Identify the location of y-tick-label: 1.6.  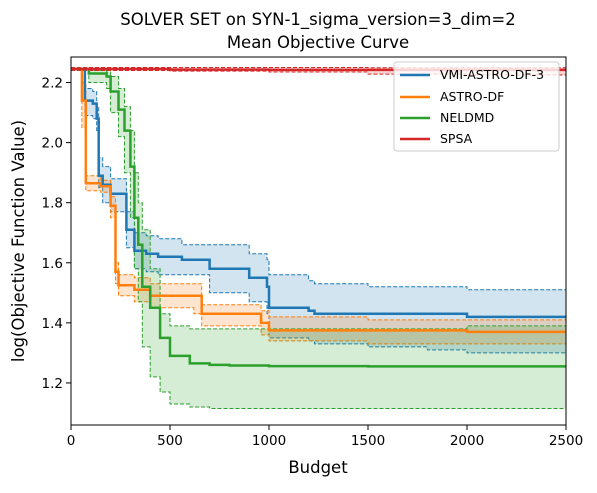
(52, 264).